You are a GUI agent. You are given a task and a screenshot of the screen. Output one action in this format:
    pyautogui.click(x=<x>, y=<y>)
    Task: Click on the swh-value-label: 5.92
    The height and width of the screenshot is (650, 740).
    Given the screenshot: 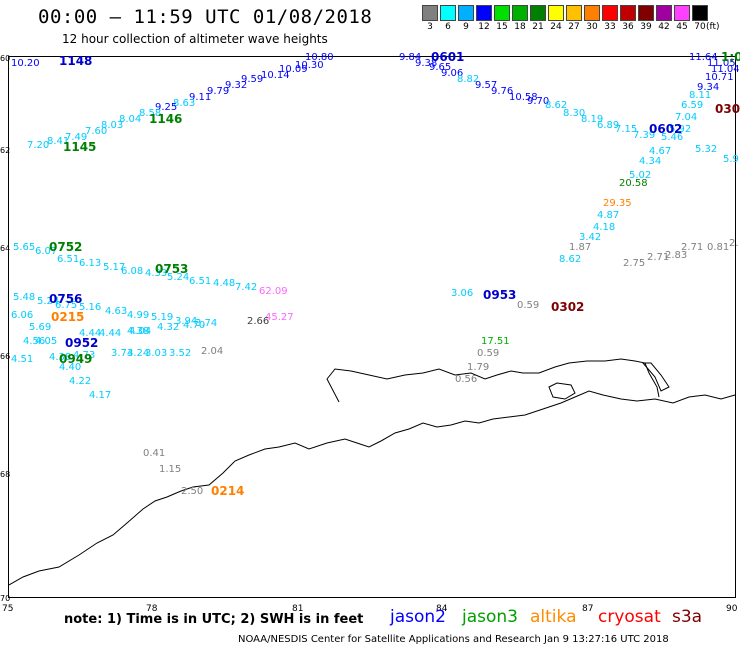 What is the action you would take?
    pyautogui.click(x=680, y=129)
    